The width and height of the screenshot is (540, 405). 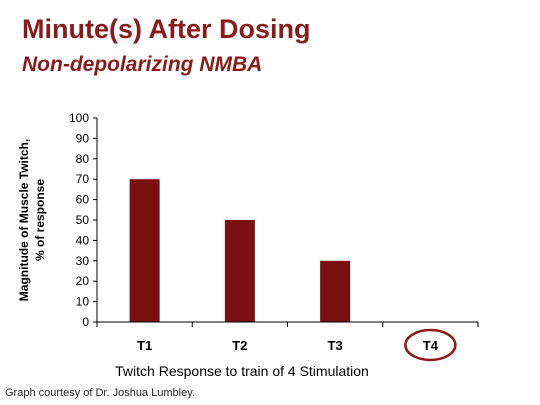 I want to click on y-tick-label: 20, so click(x=83, y=281).